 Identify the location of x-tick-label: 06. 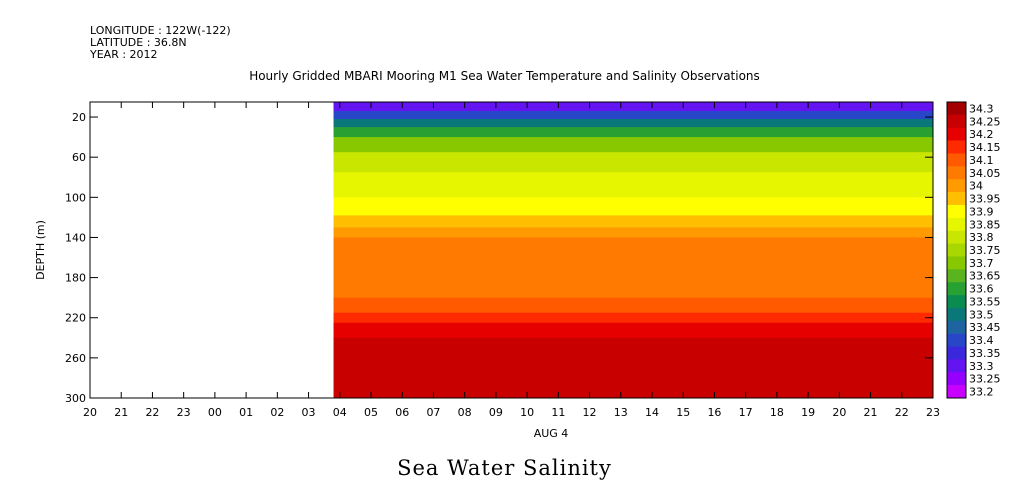
(402, 412).